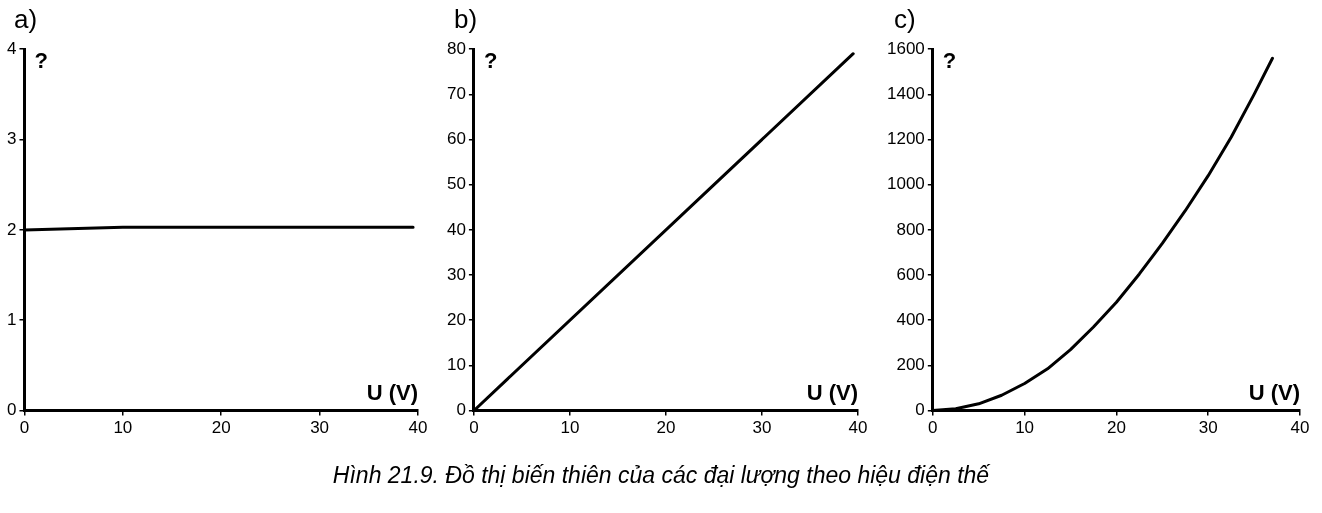  I want to click on chart-title: b), so click(466, 19).